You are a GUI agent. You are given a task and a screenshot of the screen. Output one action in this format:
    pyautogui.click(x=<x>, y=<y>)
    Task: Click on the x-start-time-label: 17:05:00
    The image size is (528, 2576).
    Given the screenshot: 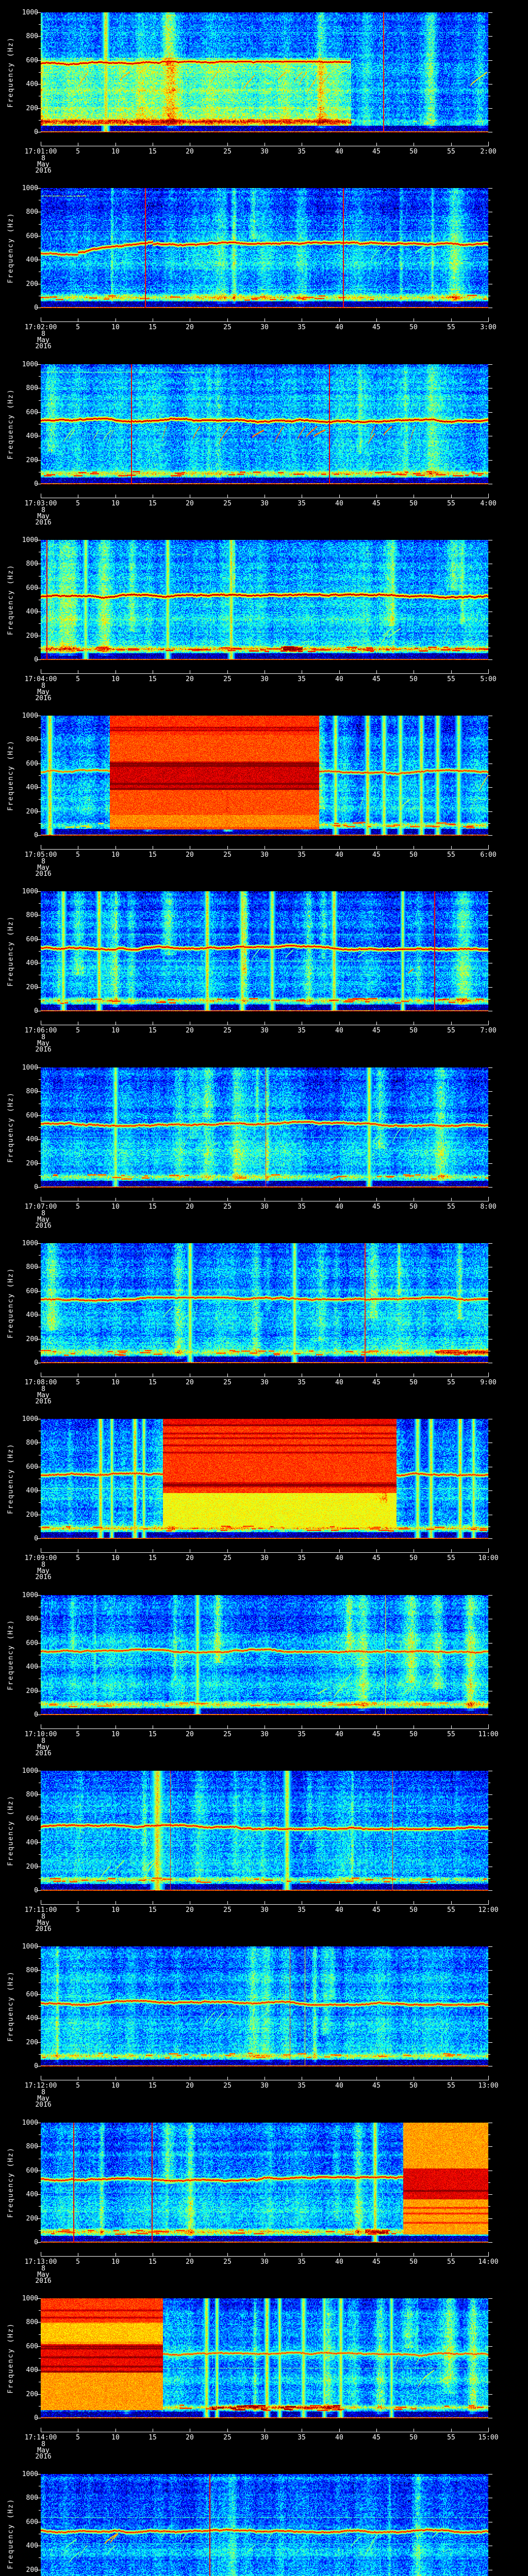 What is the action you would take?
    pyautogui.click(x=40, y=855)
    